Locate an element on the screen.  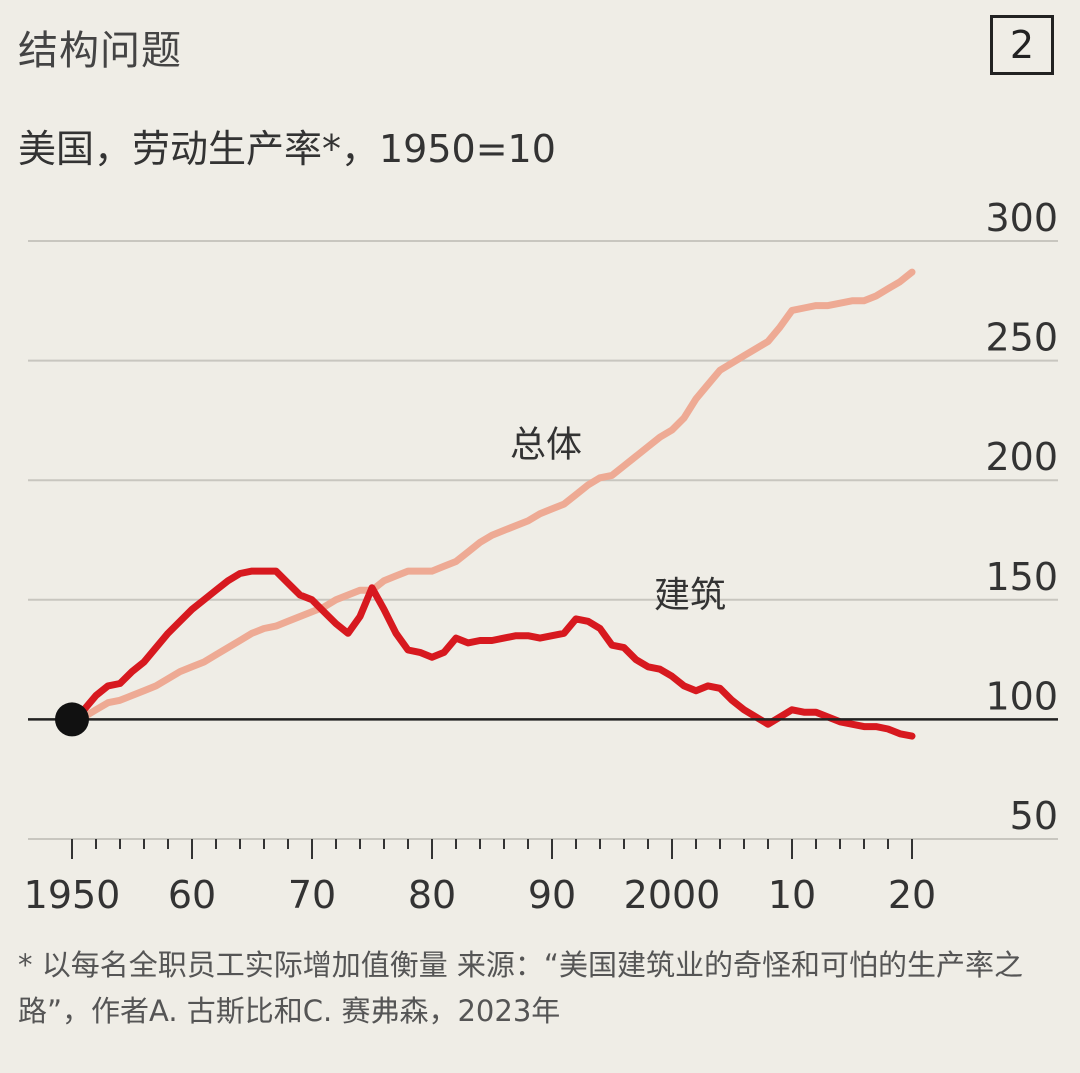
x-tick-label: 90 is located at coordinates (552, 895).